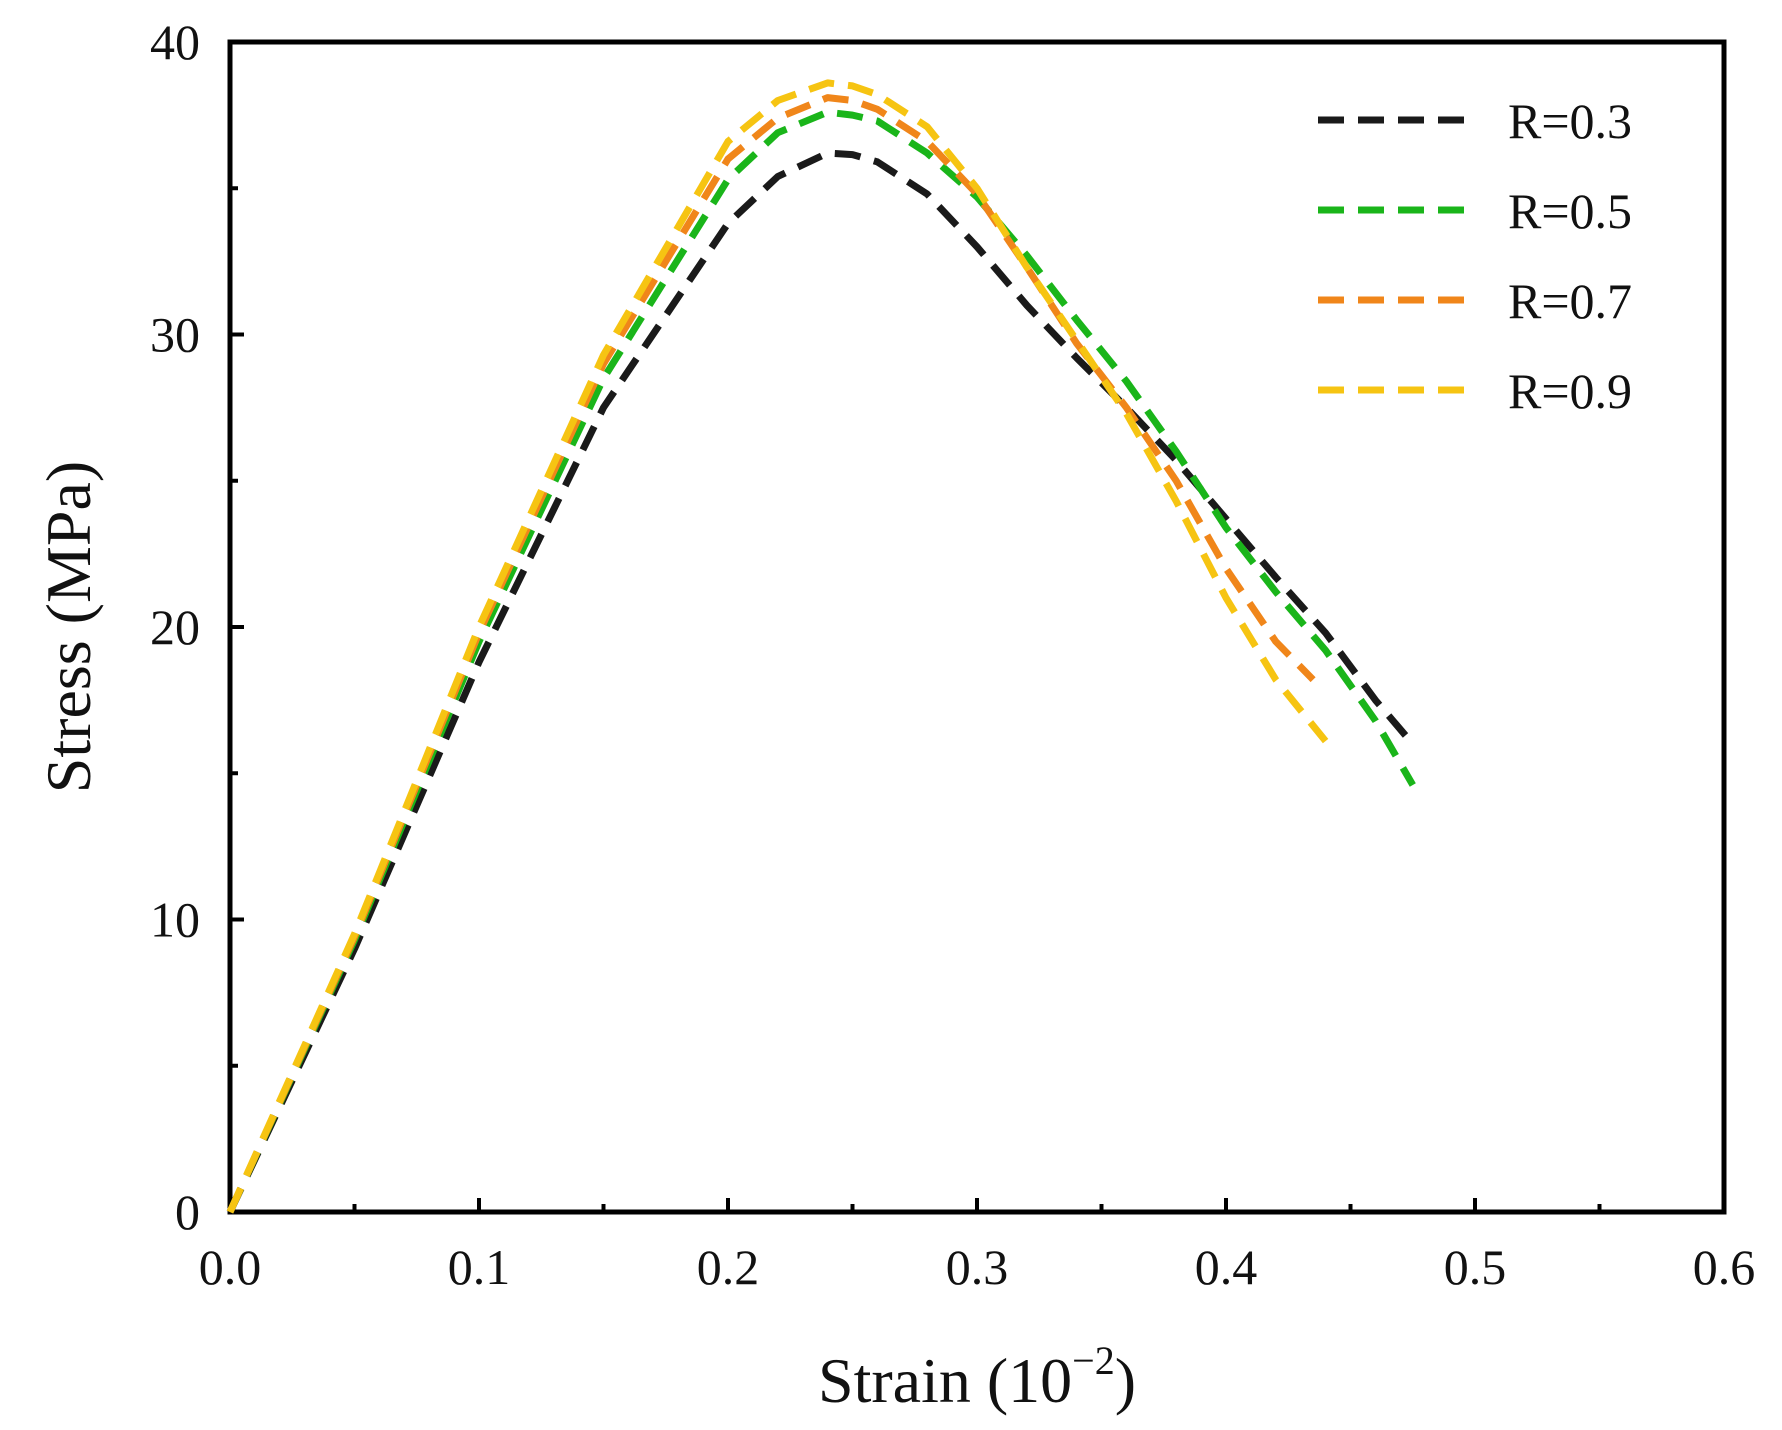  Describe the element at coordinates (1125, 1380) in the screenshot. I see `x-axis-unit-close: )` at that location.